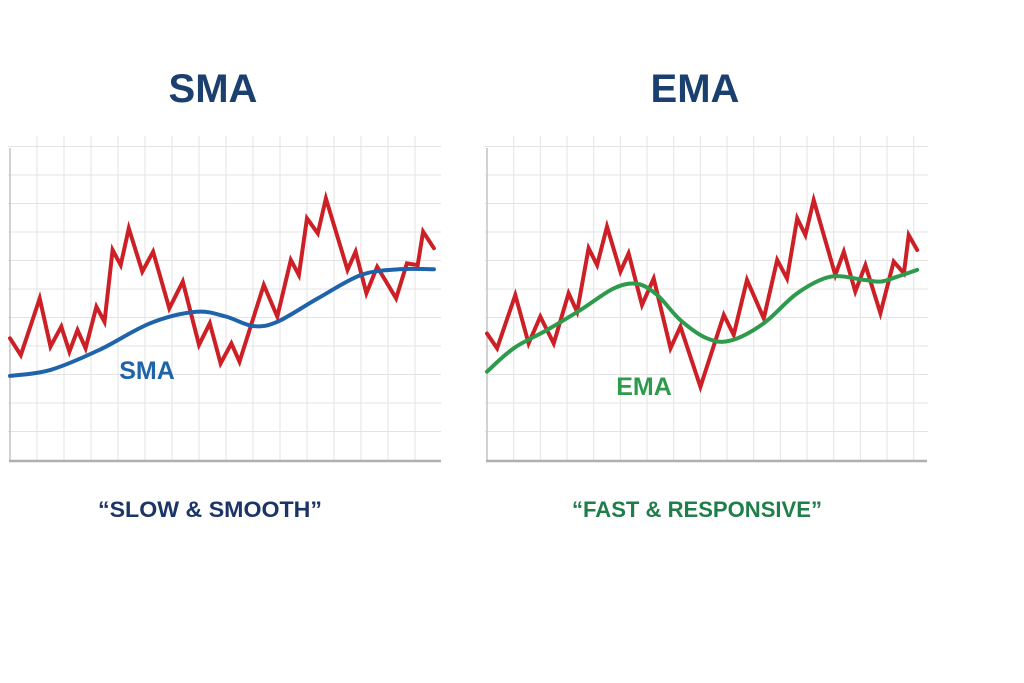  Describe the element at coordinates (697, 509) in the screenshot. I see `ema-caption: “FAST & RESPONSIVE”` at that location.